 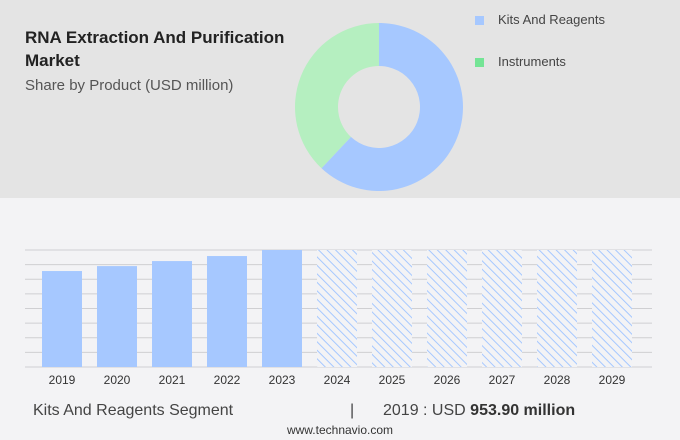 I want to click on x-tick-label: 2027, so click(x=502, y=380).